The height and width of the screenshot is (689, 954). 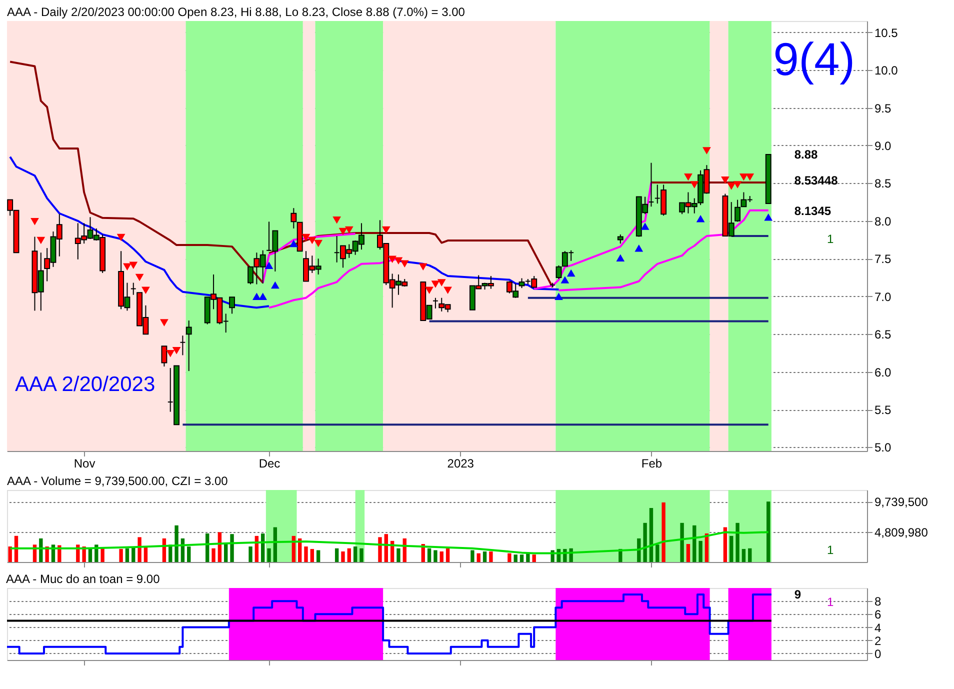 I want to click on y-tick-label: 10.5, so click(x=886, y=33).